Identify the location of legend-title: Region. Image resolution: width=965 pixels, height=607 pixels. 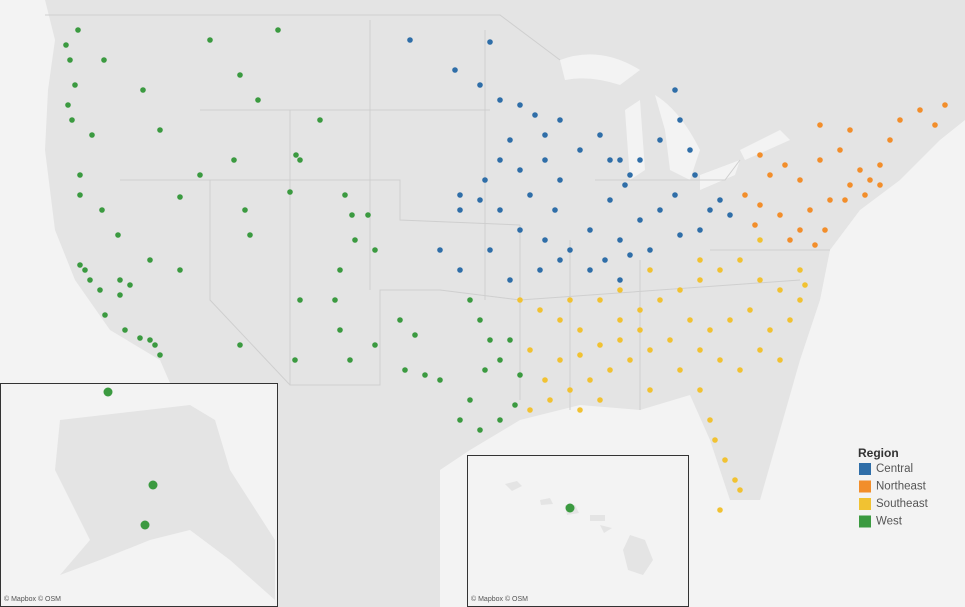
(878, 453).